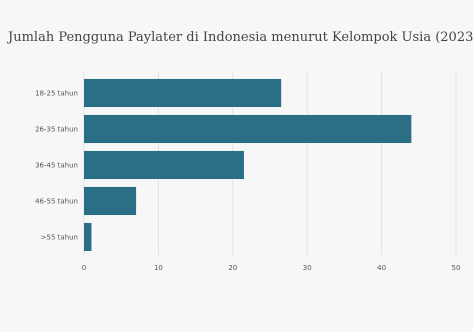  Describe the element at coordinates (158, 268) in the screenshot. I see `x-tick-label: 10` at that location.